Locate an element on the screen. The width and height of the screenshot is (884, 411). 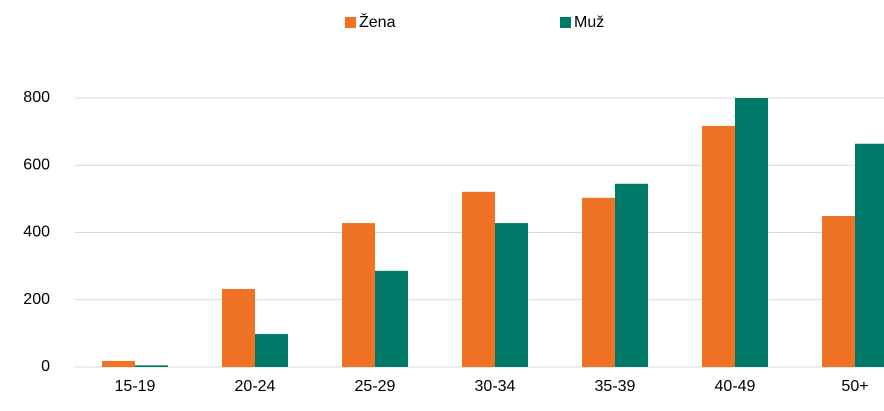
x-tick-label: 35-39 is located at coordinates (615, 386).